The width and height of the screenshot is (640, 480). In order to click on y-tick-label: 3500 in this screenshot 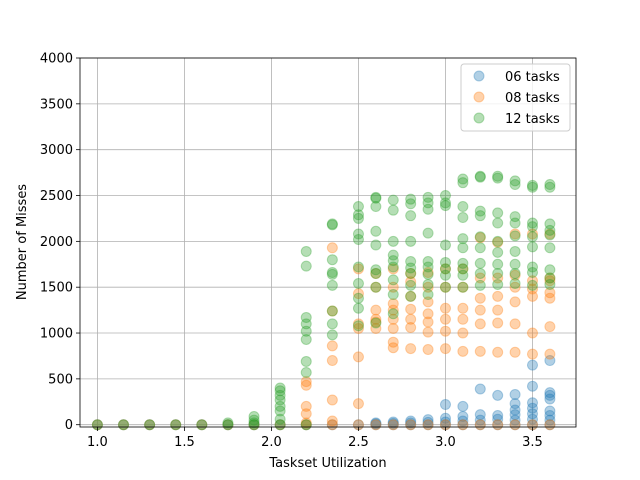, I will do `click(56, 104)`.